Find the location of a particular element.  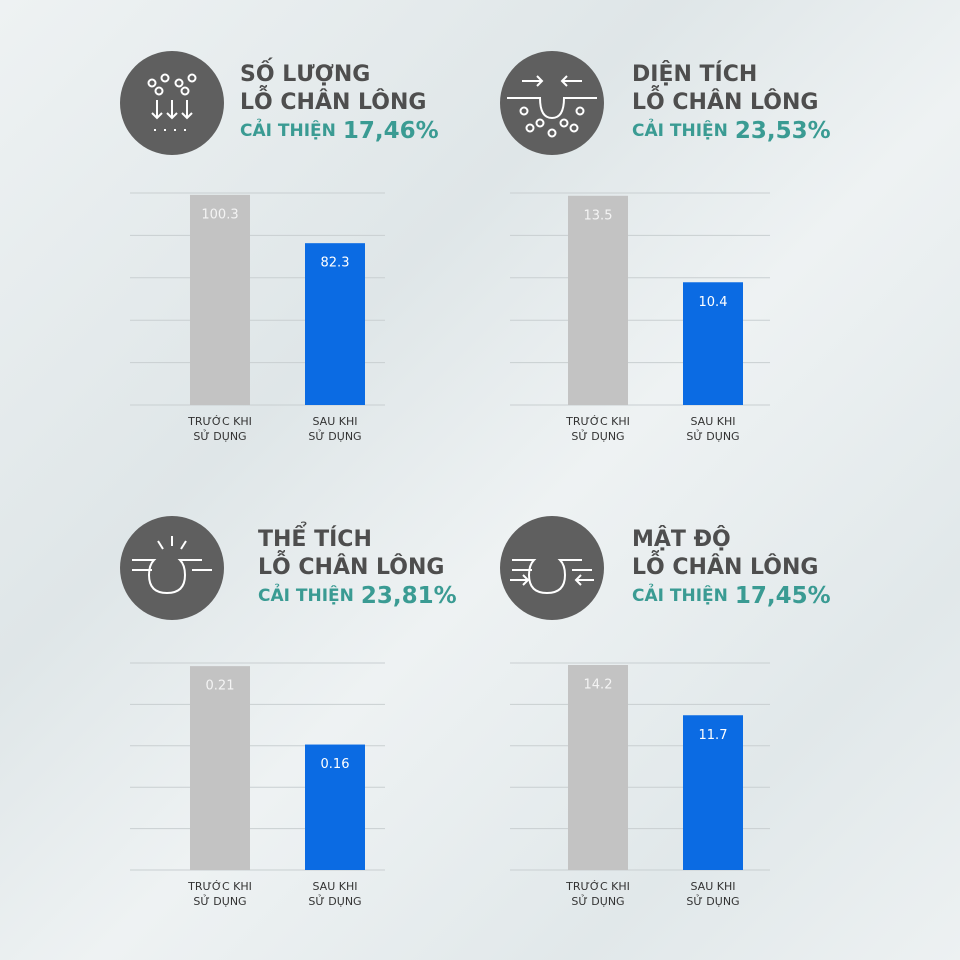

improvement: CẢI THIỆN 23,81% is located at coordinates (357, 596).